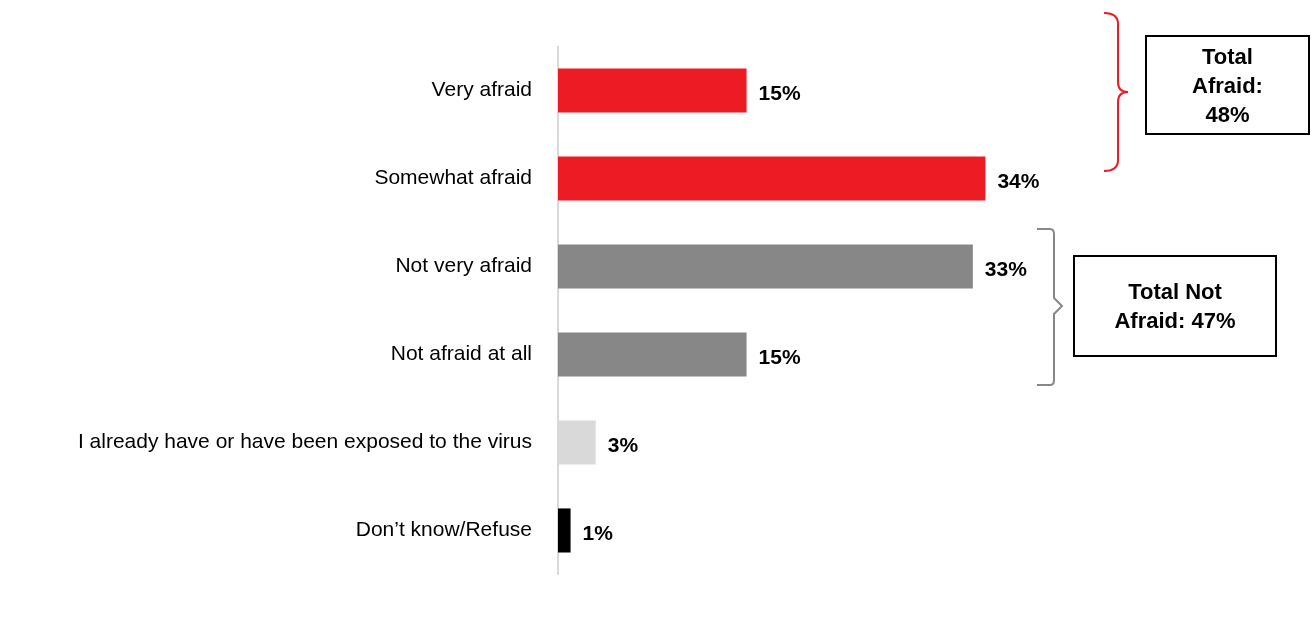 The height and width of the screenshot is (621, 1315). I want to click on y-tick-label: Somewhat afraid, so click(453, 177).